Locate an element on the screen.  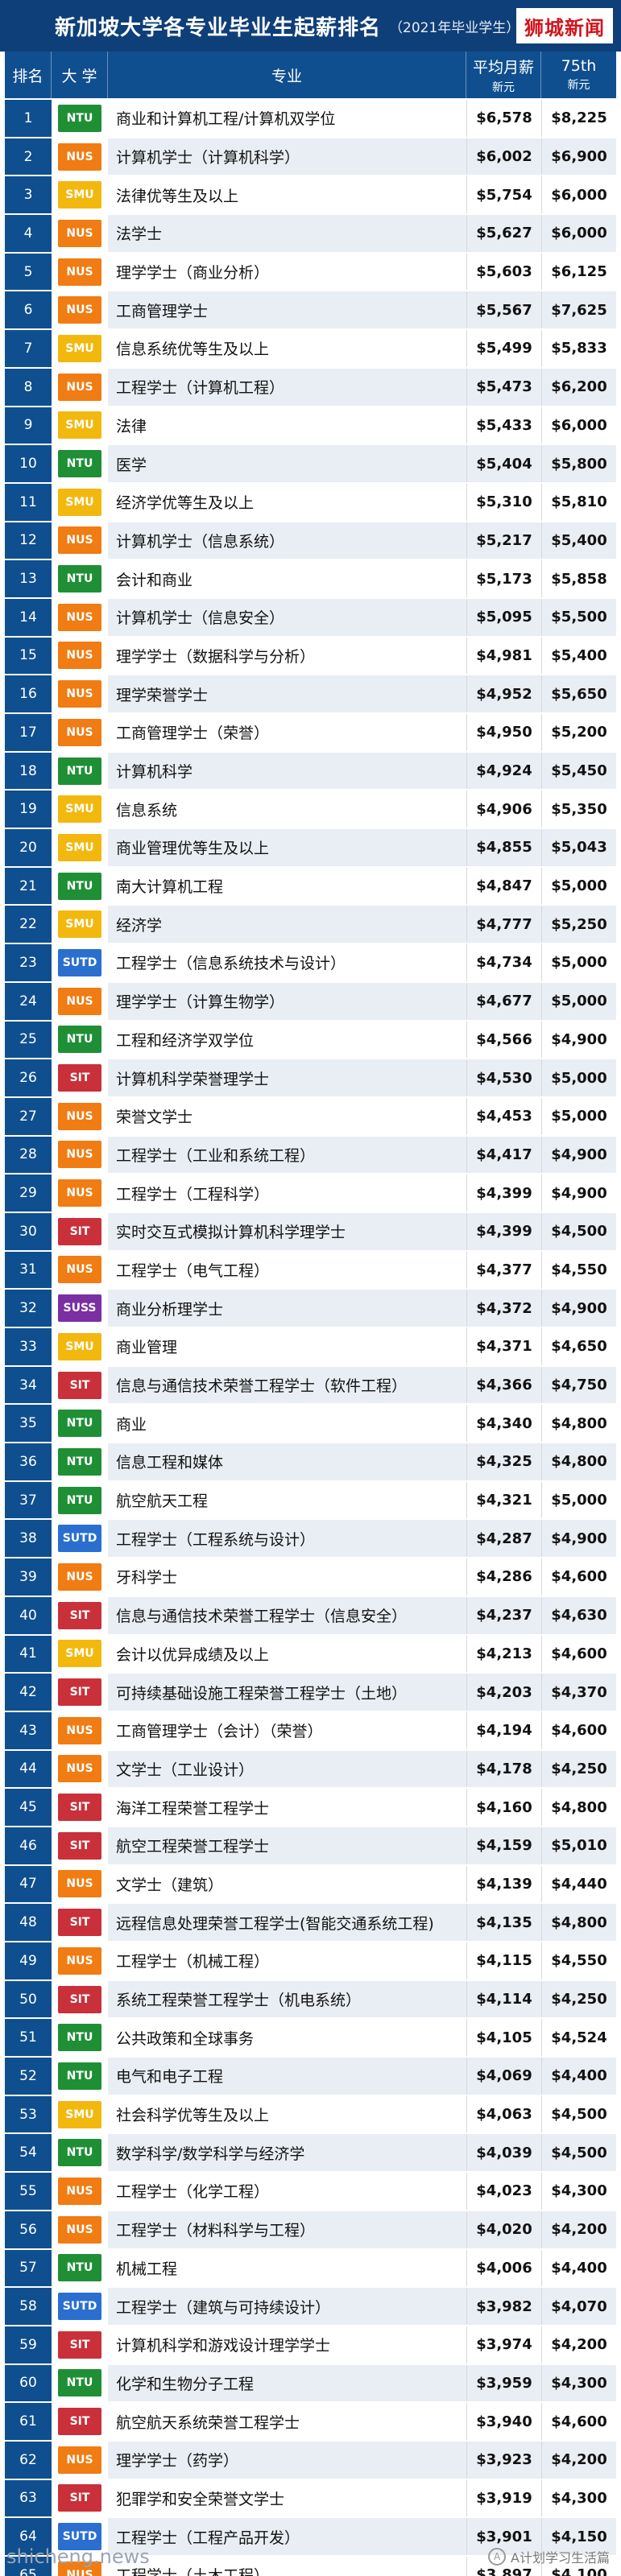
rank-cell: 25 is located at coordinates (28, 1040).